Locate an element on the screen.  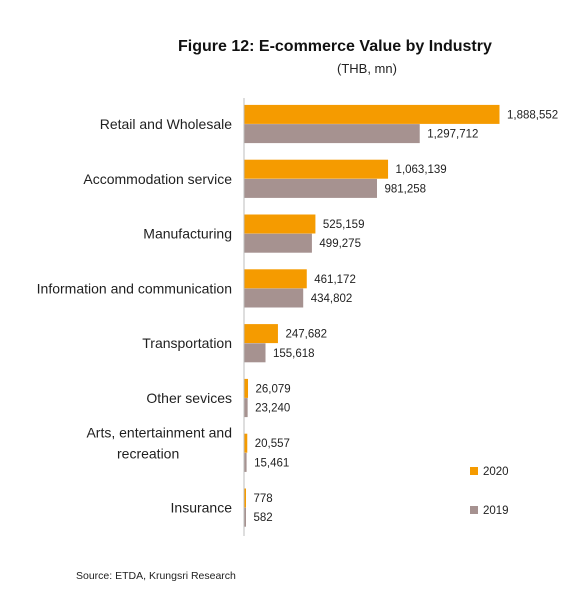
category-label-7-line-1: Arts, entertainment and is located at coordinates (159, 432).